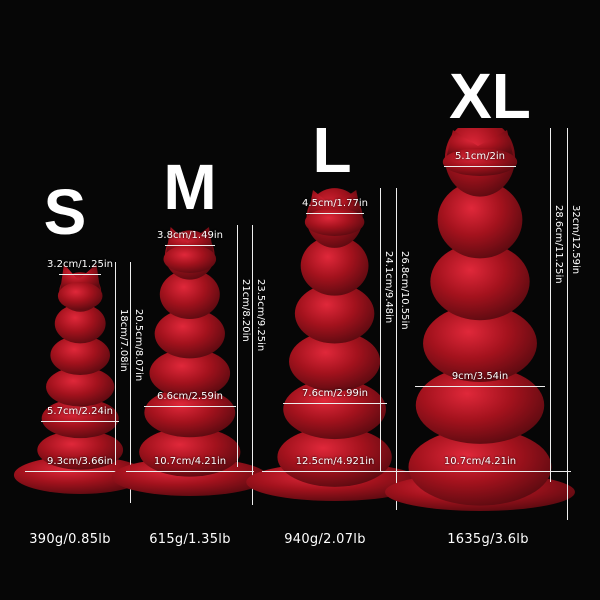 The width and height of the screenshot is (600, 600). What do you see at coordinates (123, 340) in the screenshot?
I see `insertable-length-label: 18cm/7.08in` at bounding box center [123, 340].